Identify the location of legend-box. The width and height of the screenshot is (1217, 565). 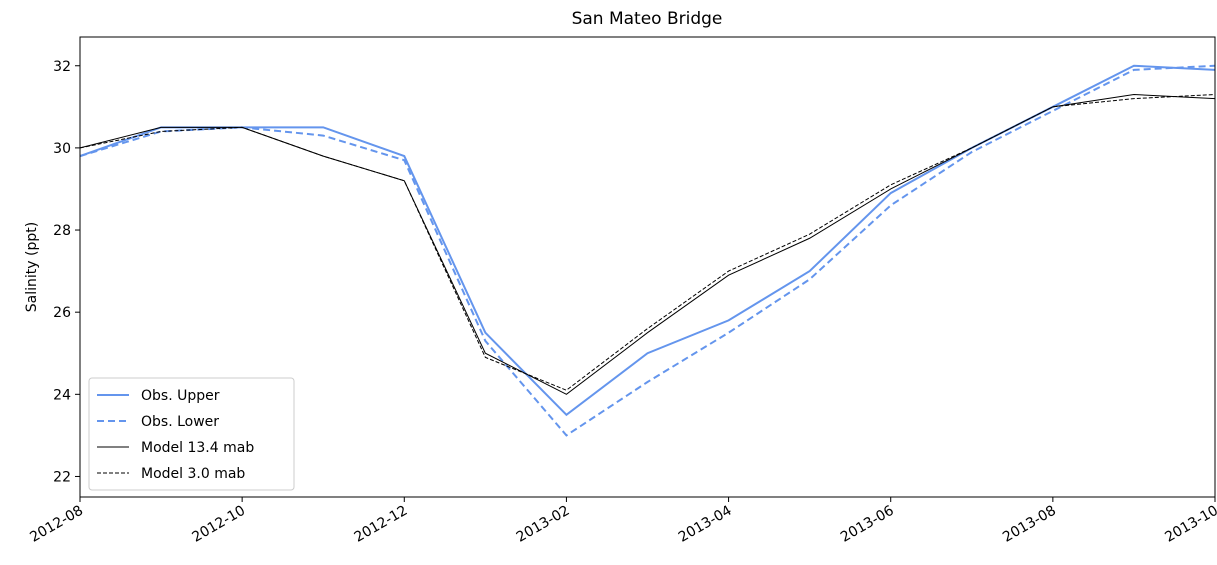
(191, 434).